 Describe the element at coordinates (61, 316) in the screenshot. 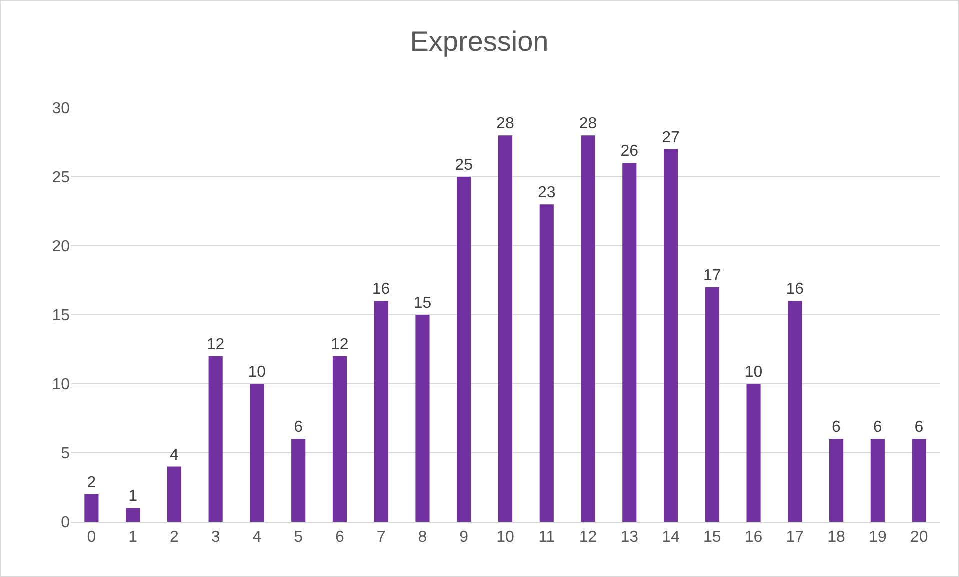

I see `y-tick-label: 15` at that location.